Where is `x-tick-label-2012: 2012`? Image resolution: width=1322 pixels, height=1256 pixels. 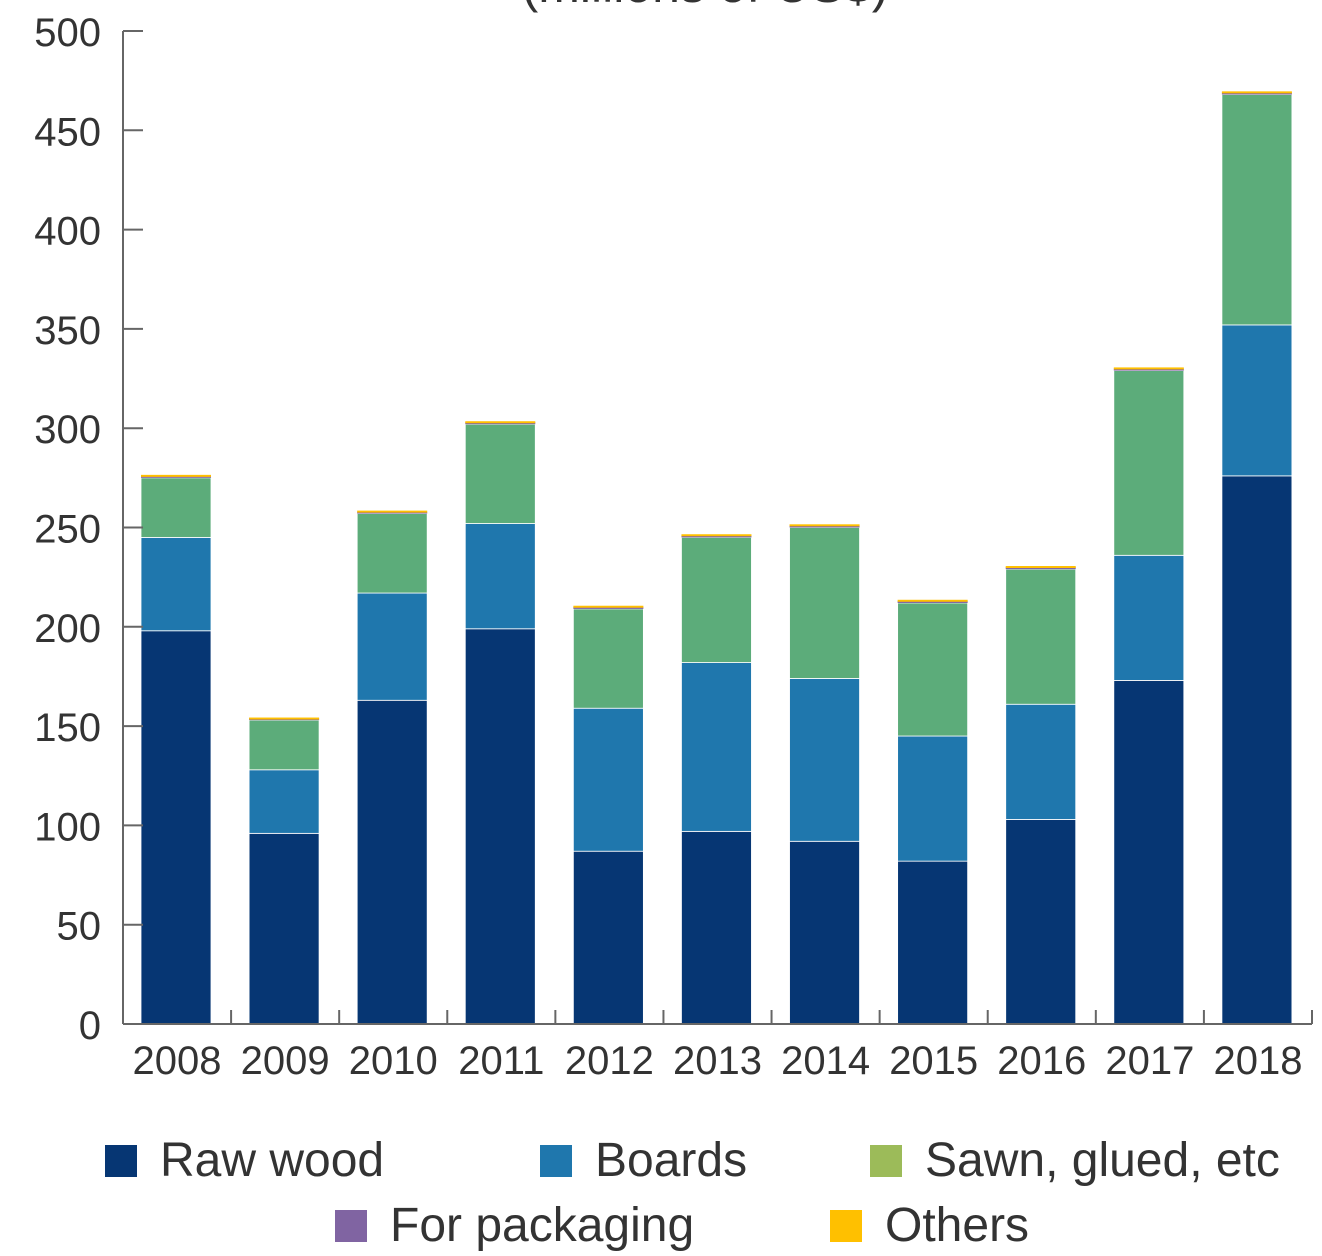 x-tick-label-2012: 2012 is located at coordinates (609, 1061).